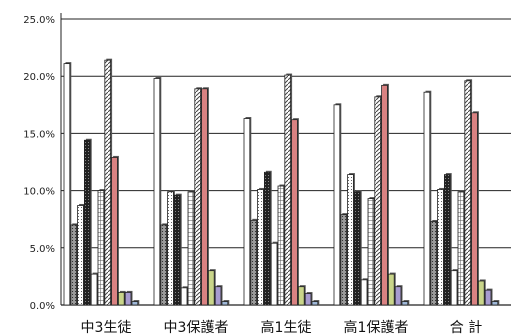  What do you see at coordinates (39, 192) in the screenshot?
I see `y-tick-label: 10.0%` at bounding box center [39, 192].